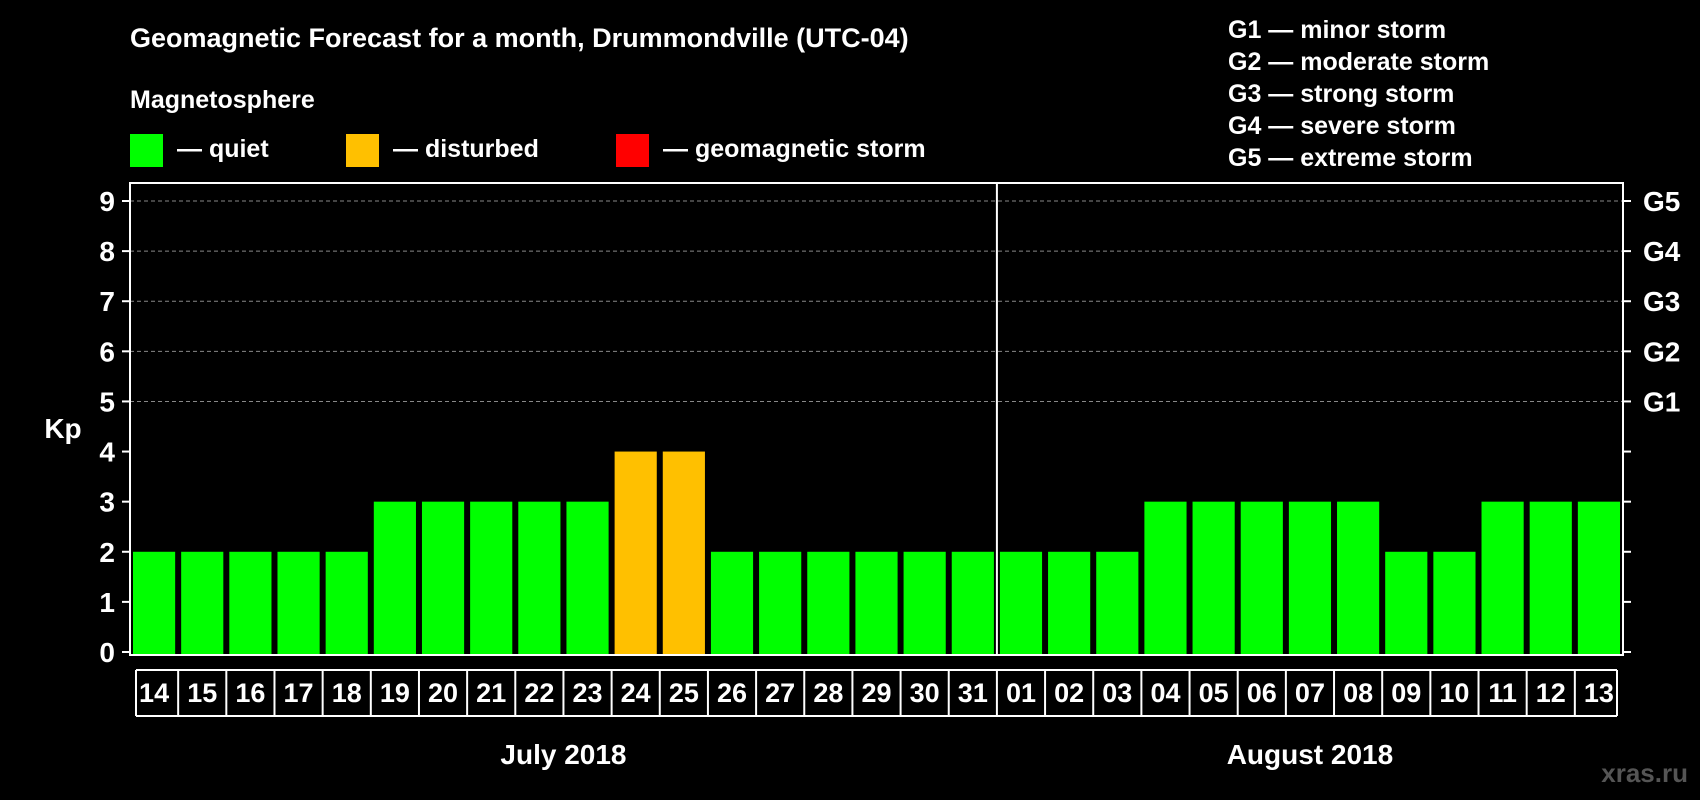 The image size is (1700, 800). Describe the element at coordinates (107, 502) in the screenshot. I see `y-tick-label: 3` at that location.